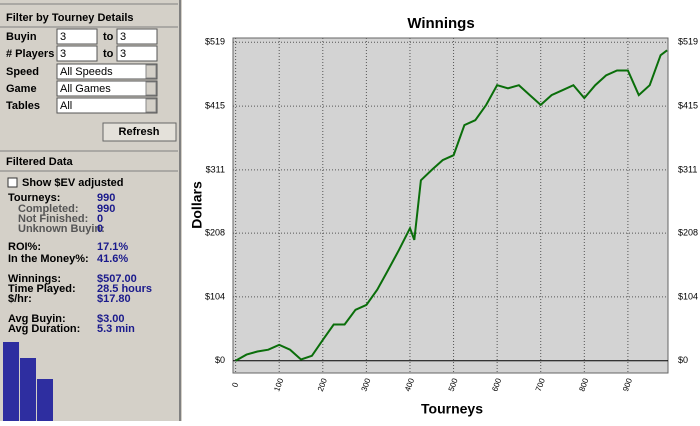 The width and height of the screenshot is (700, 426). What do you see at coordinates (21, 37) in the screenshot?
I see `label: Buyin` at bounding box center [21, 37].